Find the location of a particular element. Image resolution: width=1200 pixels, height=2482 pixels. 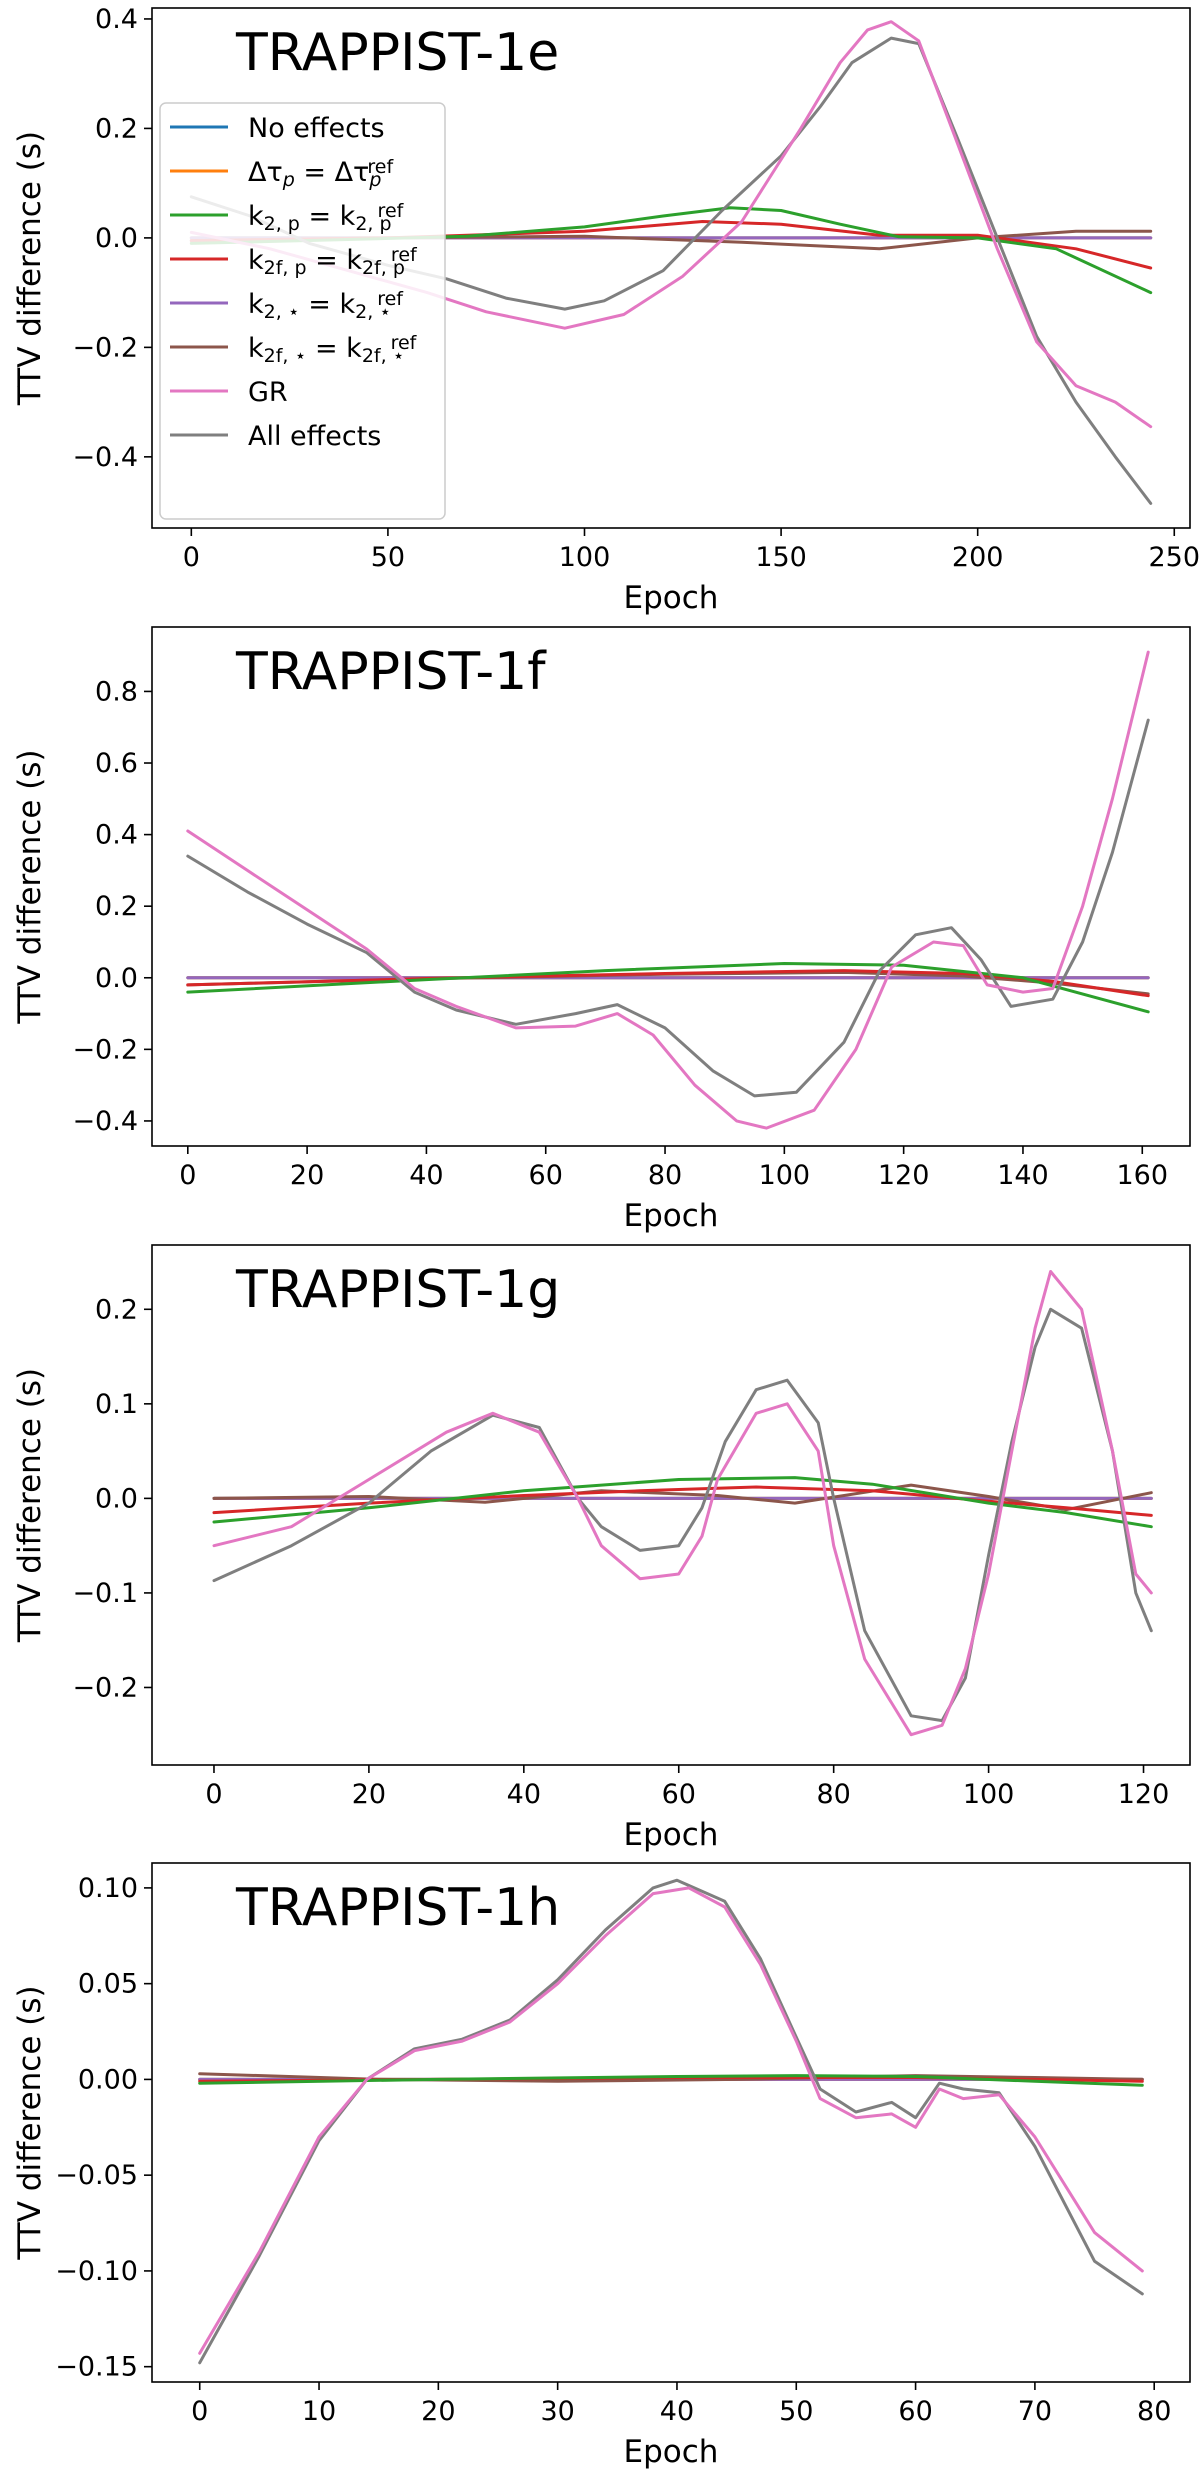

x-tick-label: 160 is located at coordinates (1143, 1175).